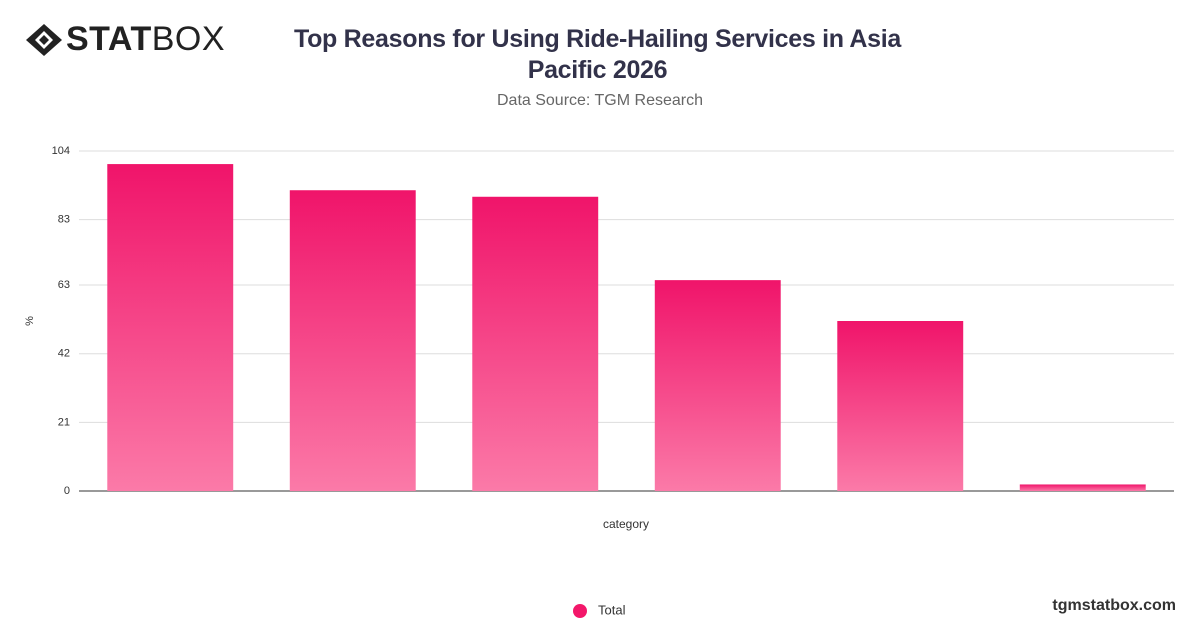  I want to click on legend-label: Total, so click(612, 609).